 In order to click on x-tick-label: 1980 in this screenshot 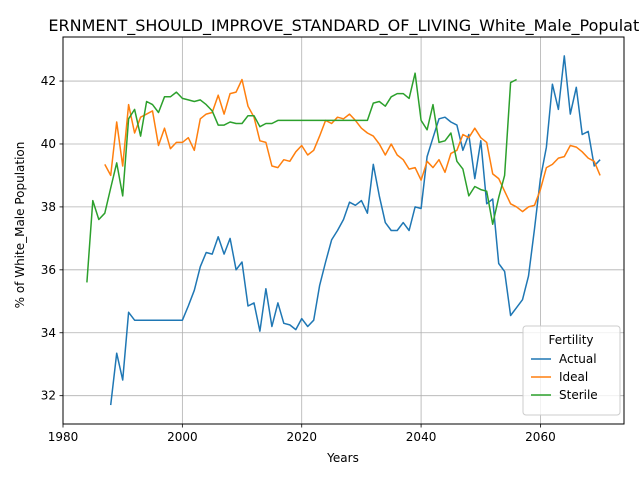, I will do `click(63, 437)`.